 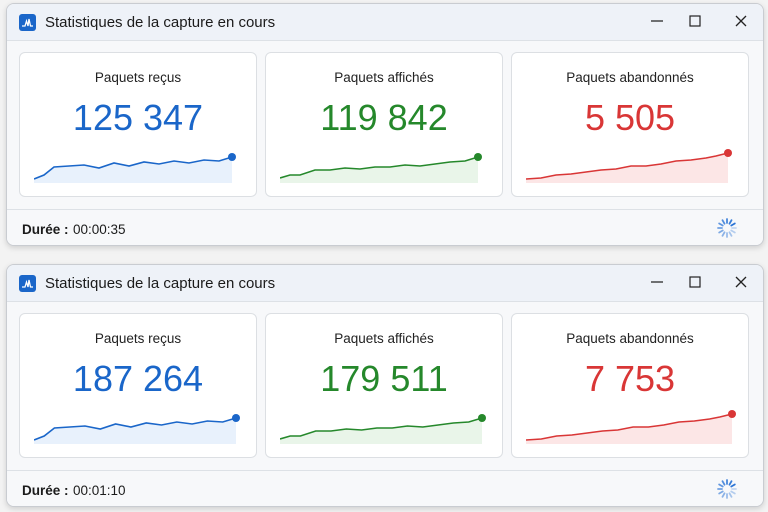 I want to click on stat-card: Paquets reçus 125 347, so click(x=138, y=124).